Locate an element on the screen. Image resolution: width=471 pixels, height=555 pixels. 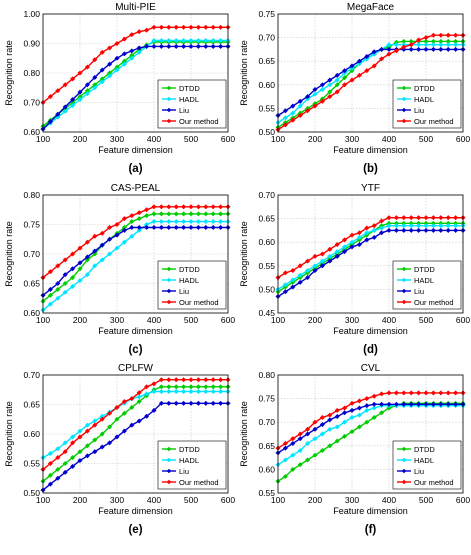
legend-entry: DTDD is located at coordinates (189, 88).